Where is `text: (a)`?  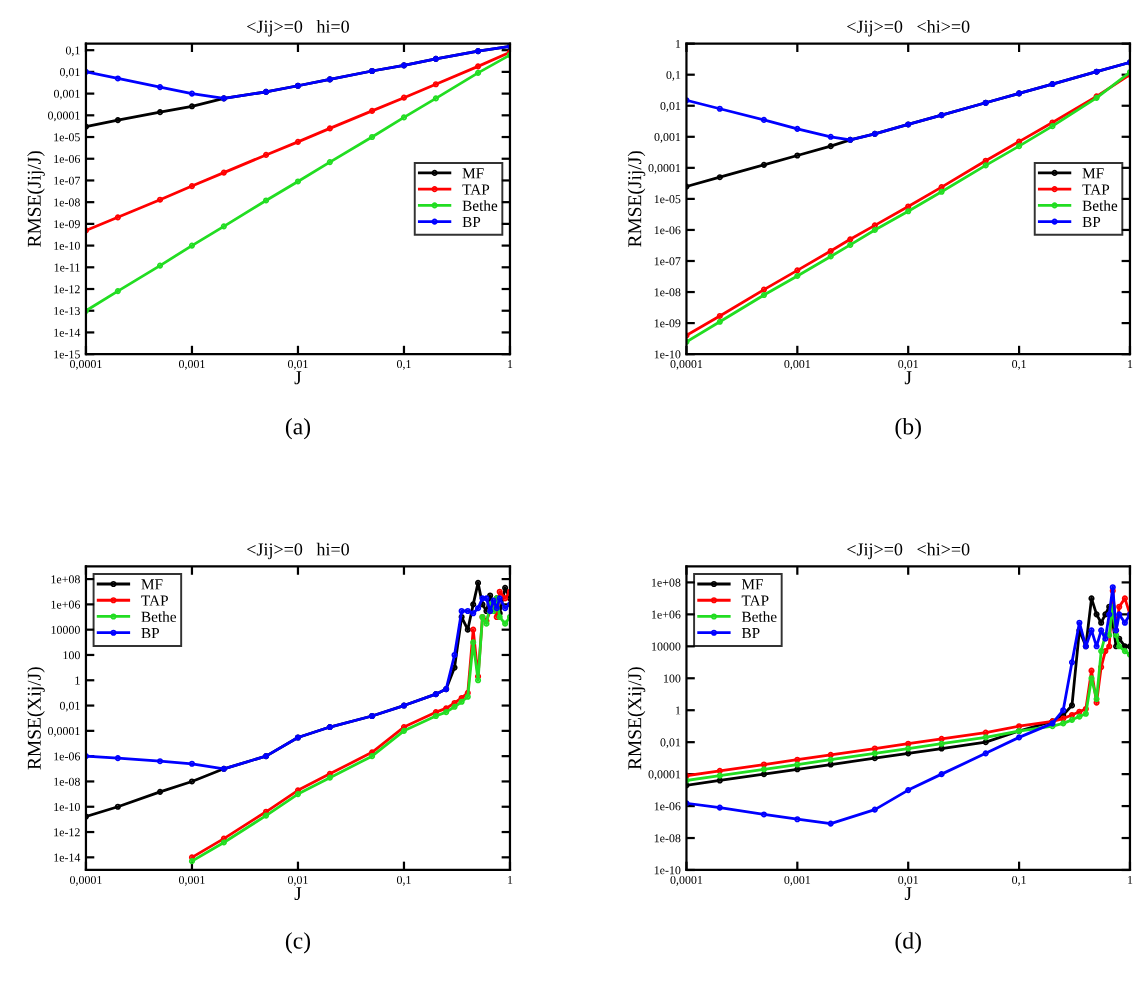
text: (a) is located at coordinates (298, 428).